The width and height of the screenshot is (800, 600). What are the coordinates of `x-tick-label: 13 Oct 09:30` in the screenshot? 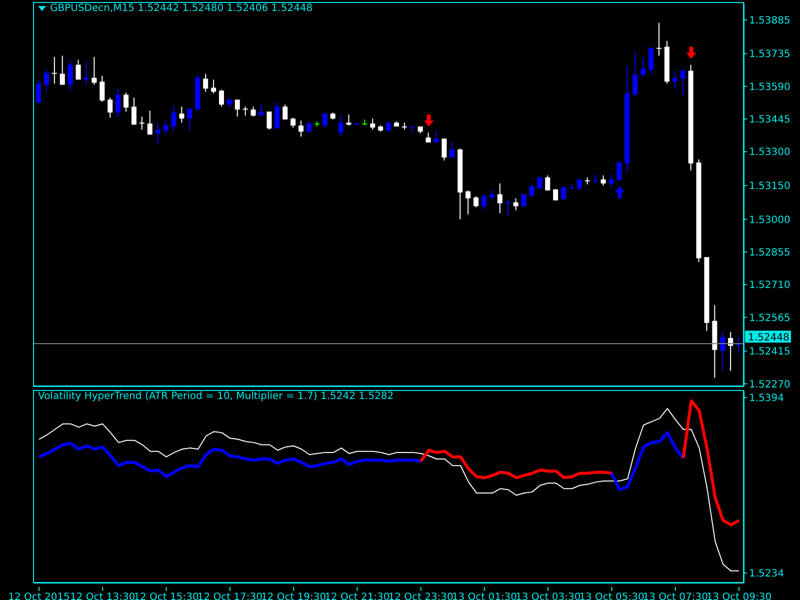 It's located at (739, 596).